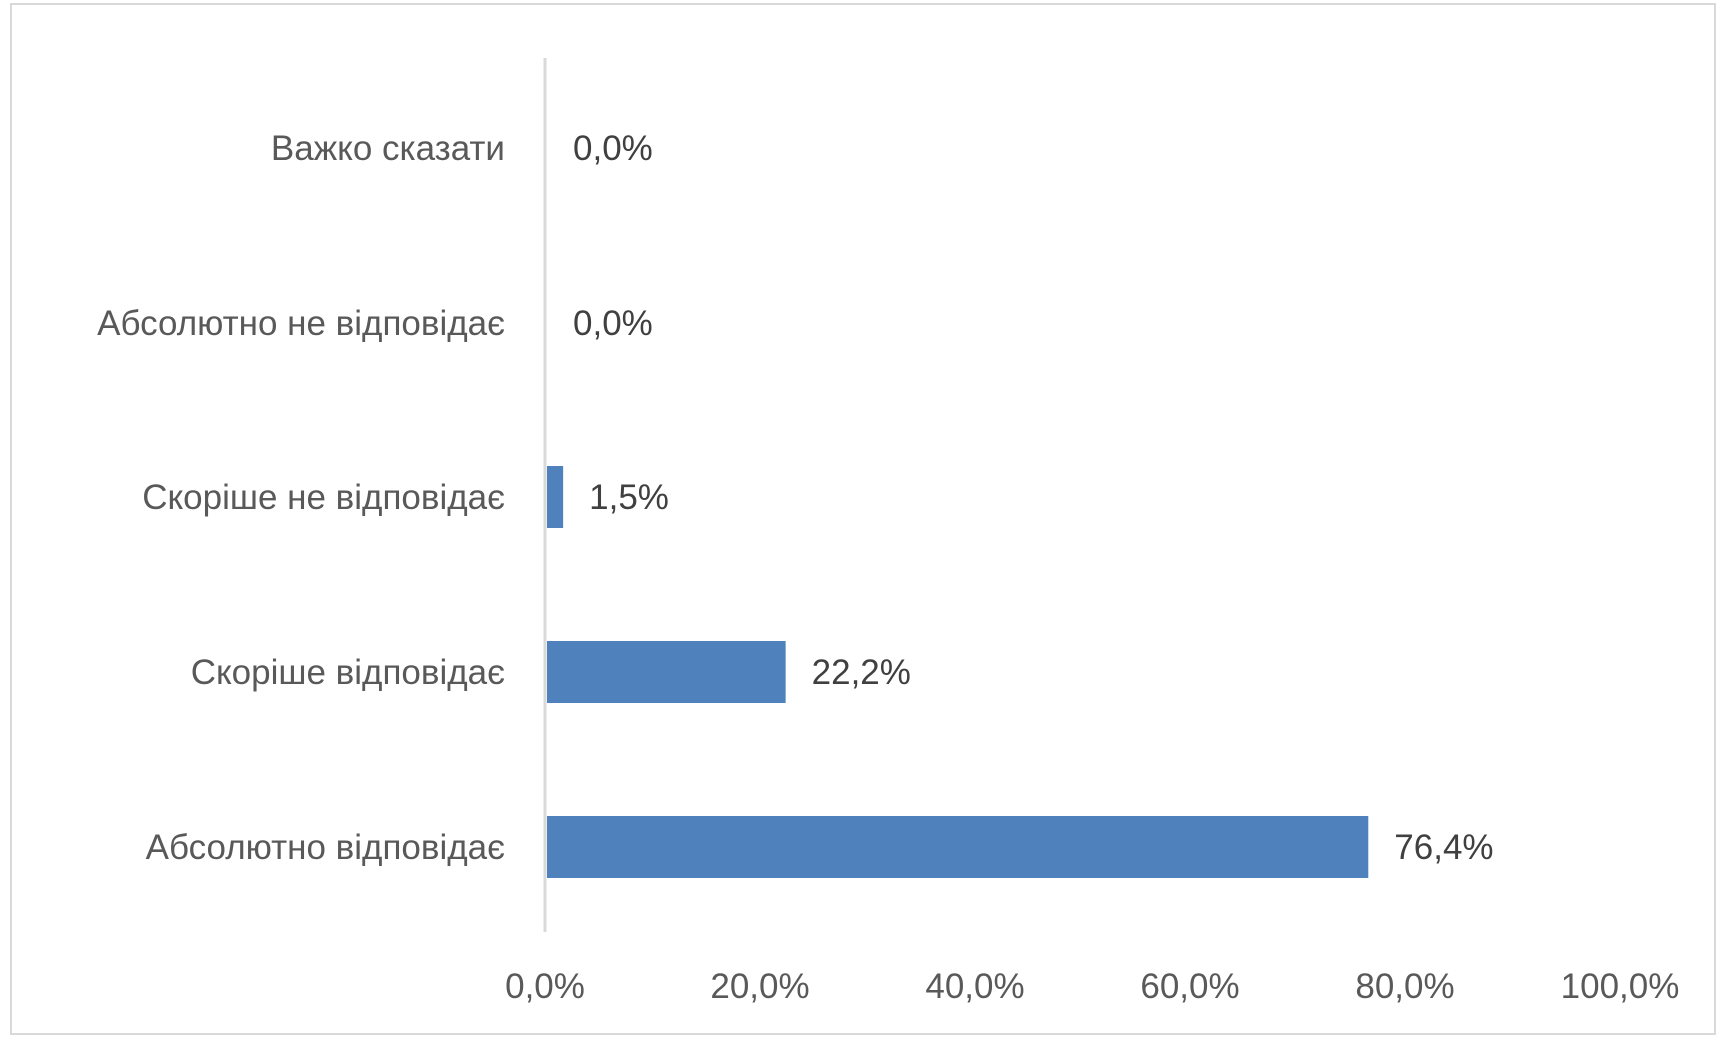 The height and width of the screenshot is (1038, 1718). Describe the element at coordinates (1092, 986) in the screenshot. I see `x-tick-labels: 0,0% 20,0% 40,0% 60,0% 80,0% 100,0%` at that location.